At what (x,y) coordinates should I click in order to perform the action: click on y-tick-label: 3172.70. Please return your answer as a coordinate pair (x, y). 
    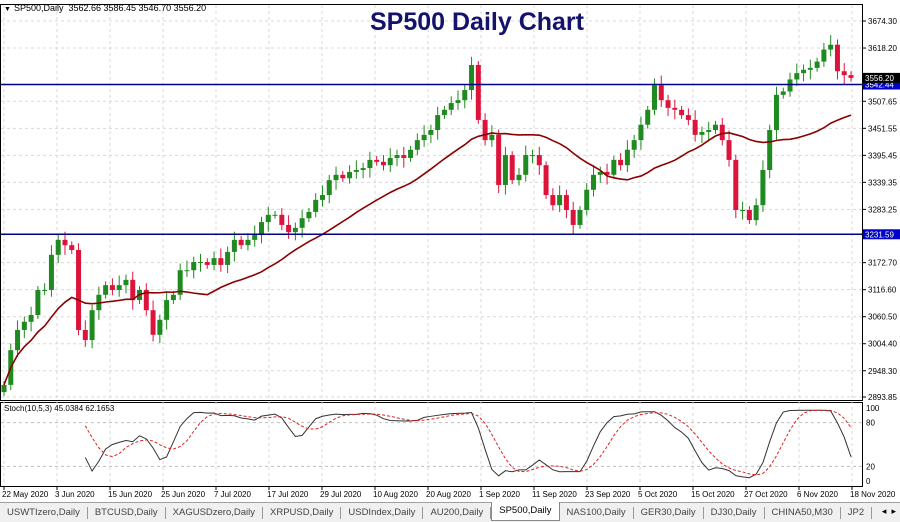
    Looking at the image, I should click on (882, 263).